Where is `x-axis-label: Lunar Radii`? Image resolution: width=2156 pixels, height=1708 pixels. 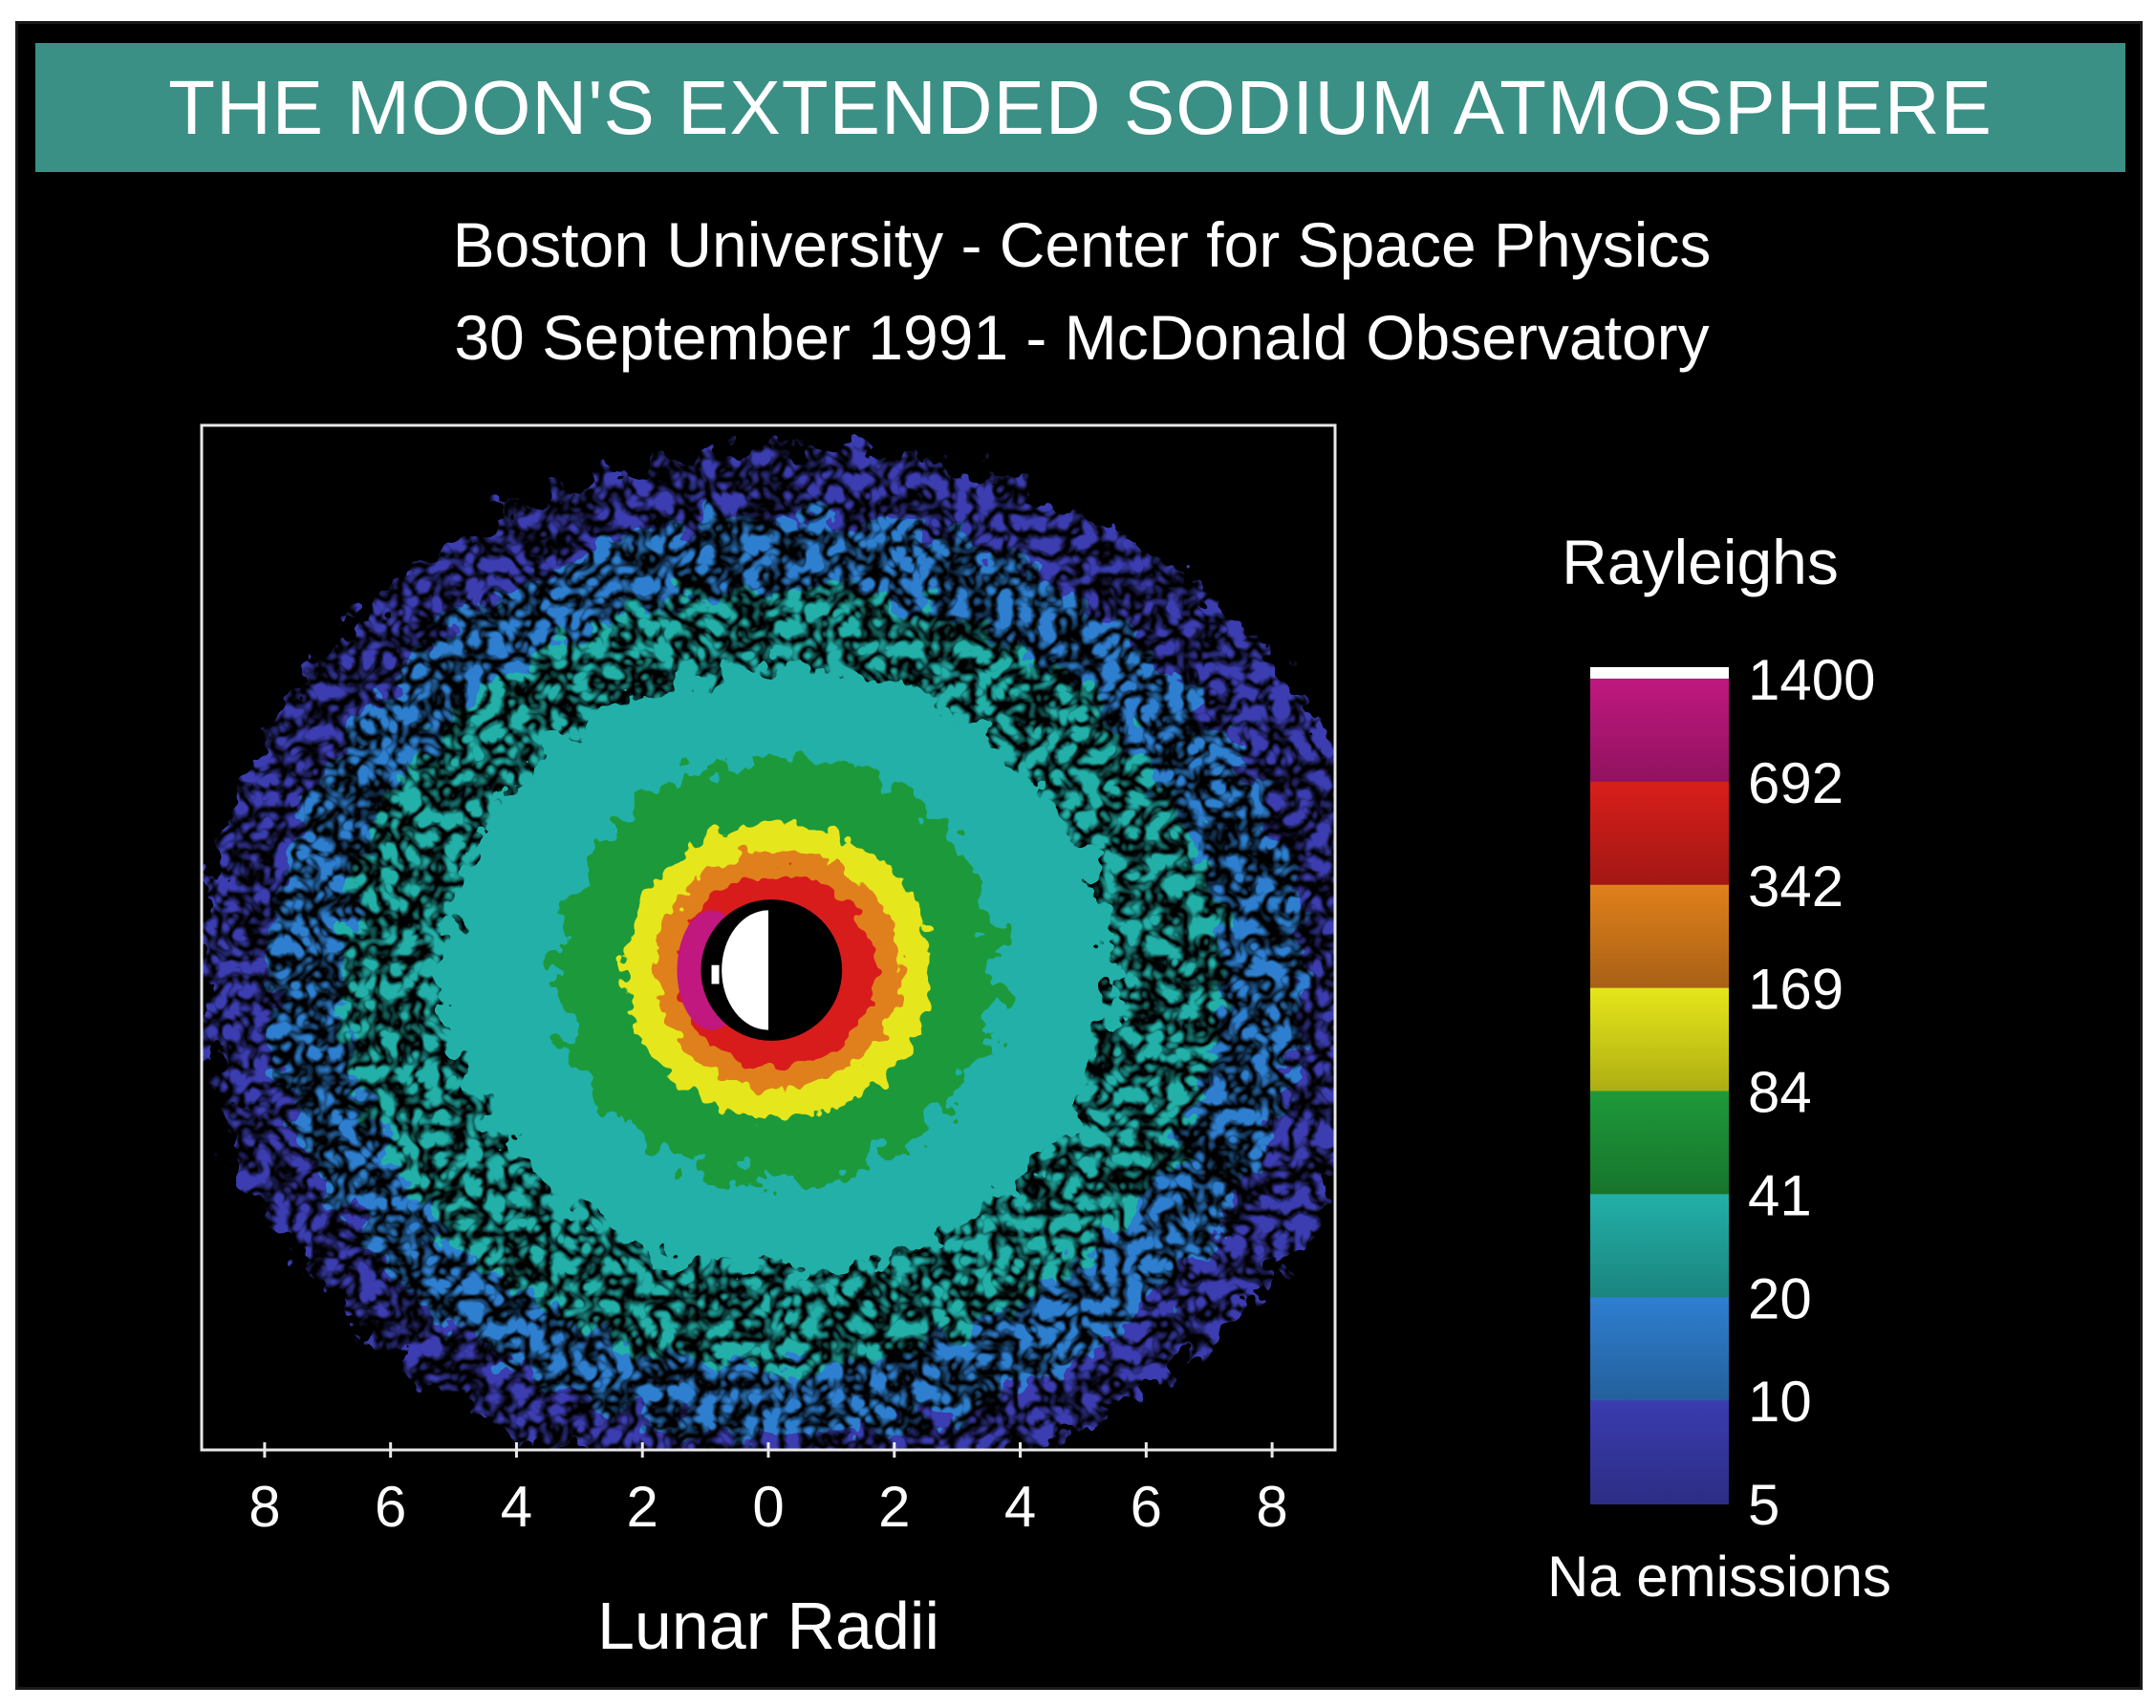 x-axis-label: Lunar Radii is located at coordinates (768, 1626).